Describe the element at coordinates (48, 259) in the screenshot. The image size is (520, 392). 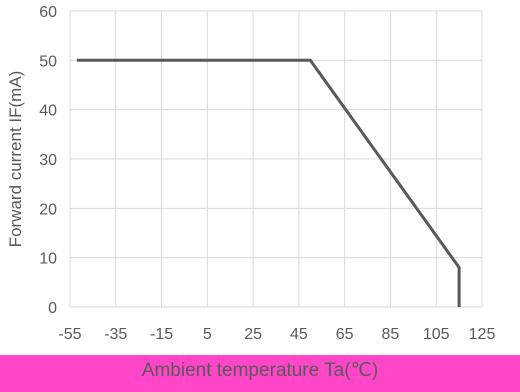
I see `y-tick-label: 10` at that location.